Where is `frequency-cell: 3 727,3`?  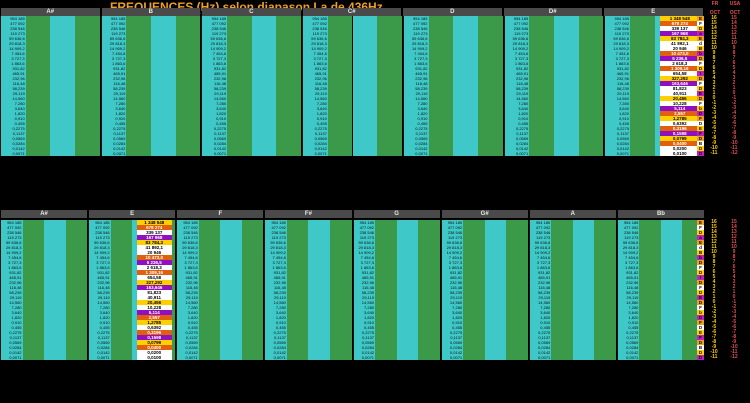 frequency-cell: 3 727,3 is located at coordinates (12, 262).